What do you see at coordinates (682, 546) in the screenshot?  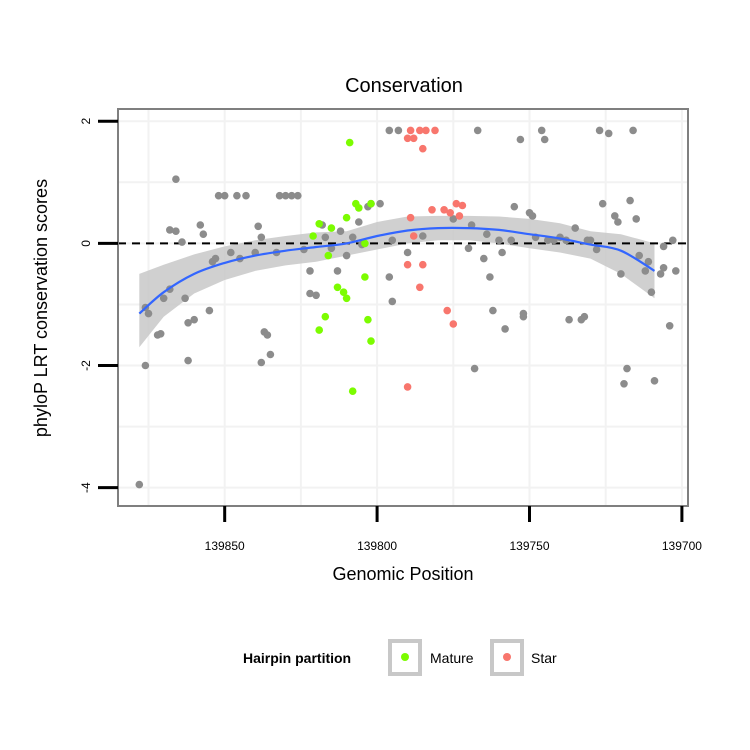 I see `x-tick-label: 139700` at bounding box center [682, 546].